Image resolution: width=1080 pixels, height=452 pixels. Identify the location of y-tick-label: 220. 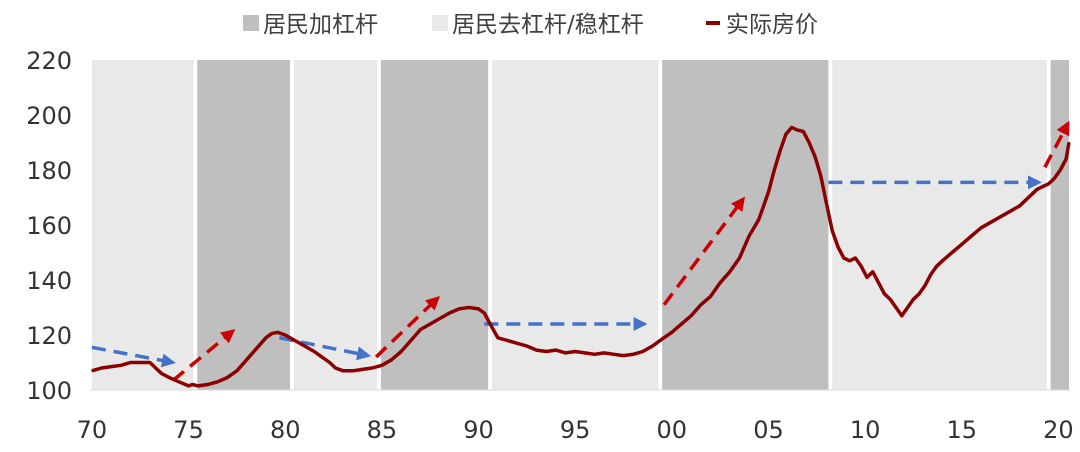
(49, 61).